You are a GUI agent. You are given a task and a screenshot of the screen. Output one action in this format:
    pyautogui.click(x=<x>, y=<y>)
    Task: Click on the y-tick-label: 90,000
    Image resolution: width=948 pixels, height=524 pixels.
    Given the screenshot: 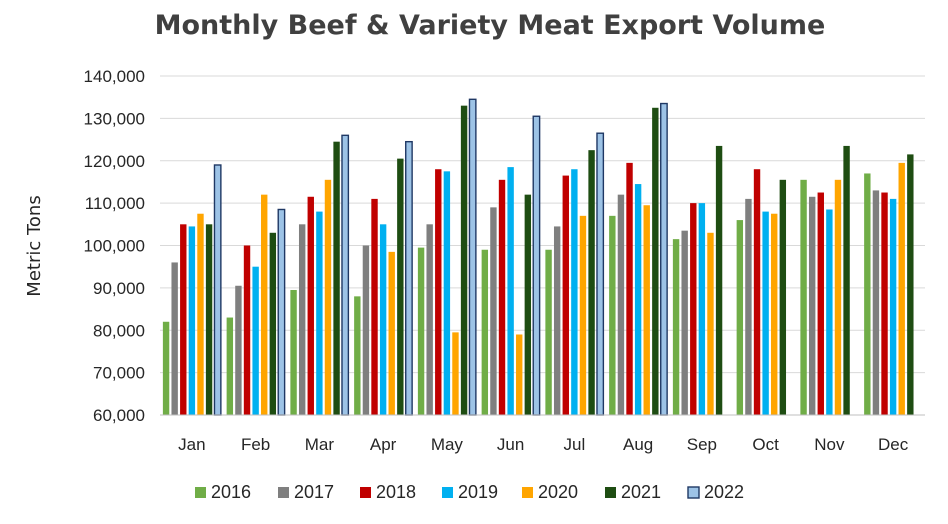 What is the action you would take?
    pyautogui.click(x=119, y=288)
    